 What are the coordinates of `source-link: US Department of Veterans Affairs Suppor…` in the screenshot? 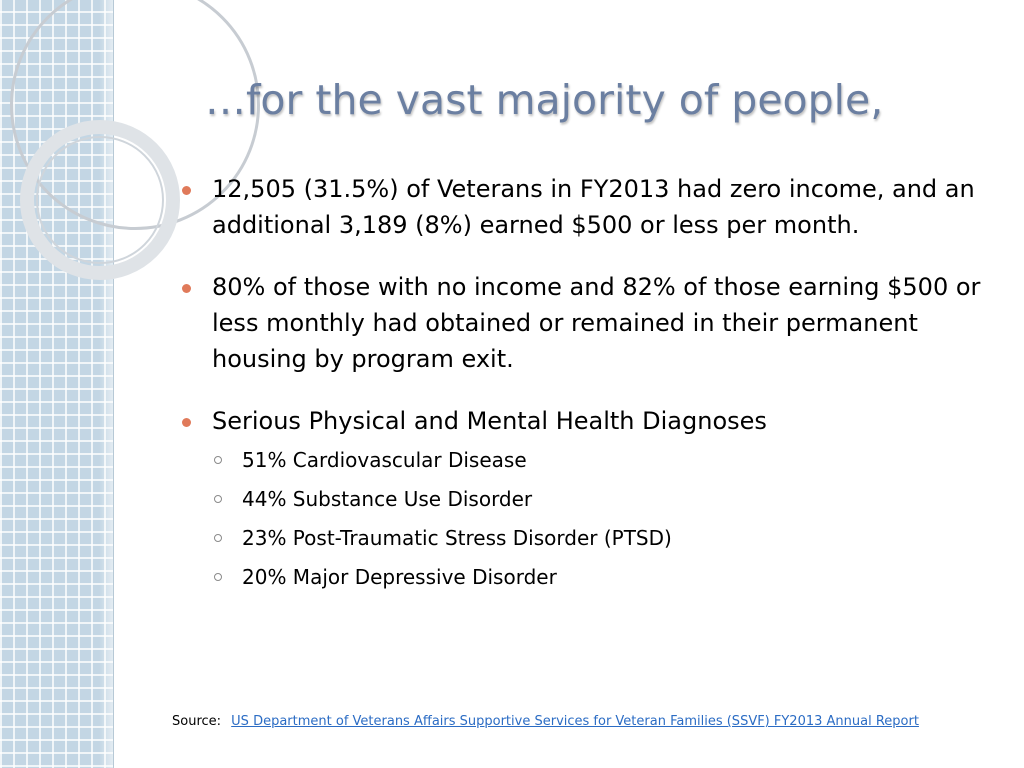 It's located at (575, 721).